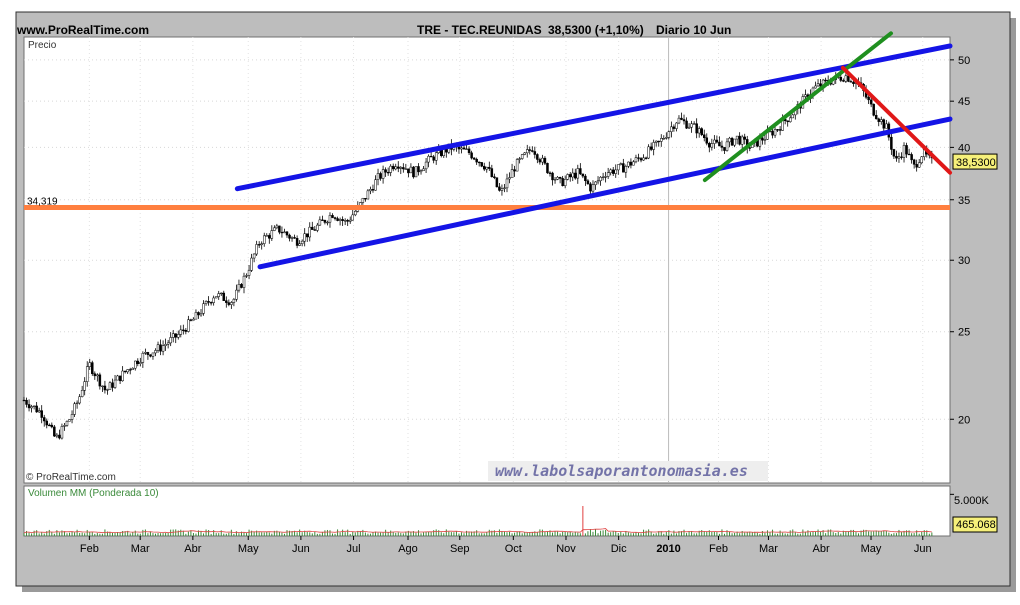 The height and width of the screenshot is (605, 1020). I want to click on y-tick-label: 50, so click(964, 61).